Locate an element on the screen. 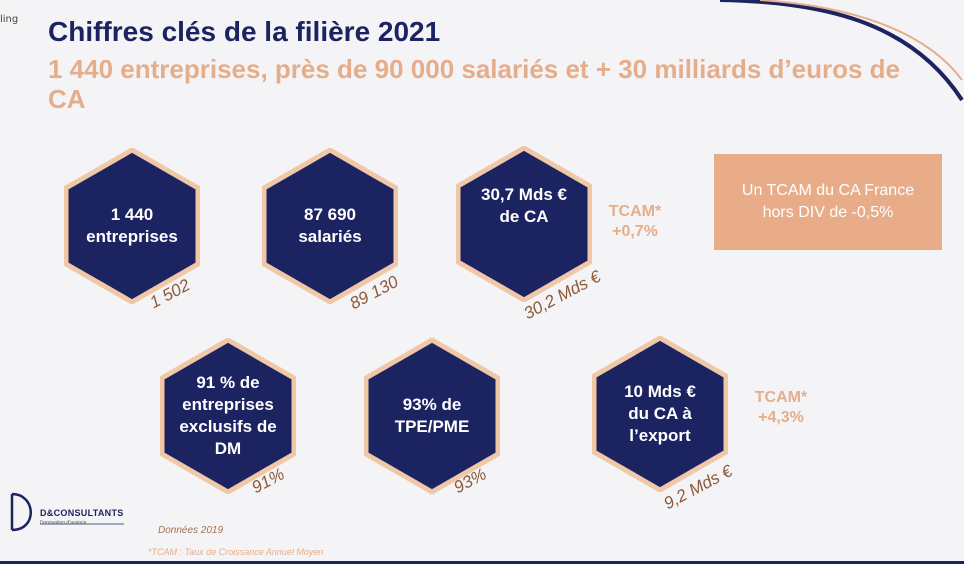 This screenshot has width=964, height=564. tcam-ca: TCAM* +0,7% is located at coordinates (635, 221).